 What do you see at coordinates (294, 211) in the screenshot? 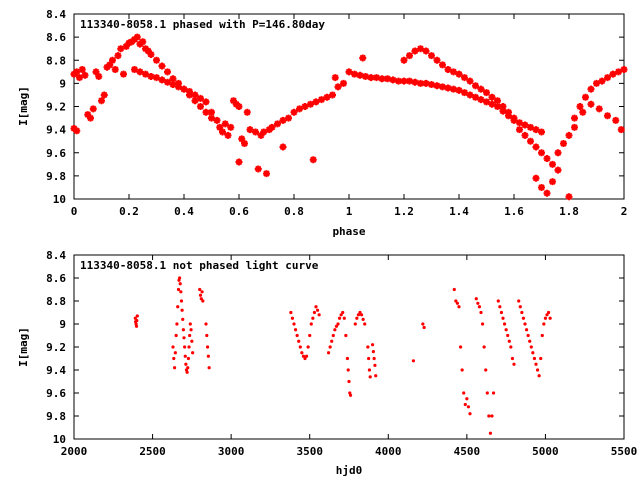
I see `x-tick-label: 0.8` at bounding box center [294, 211].